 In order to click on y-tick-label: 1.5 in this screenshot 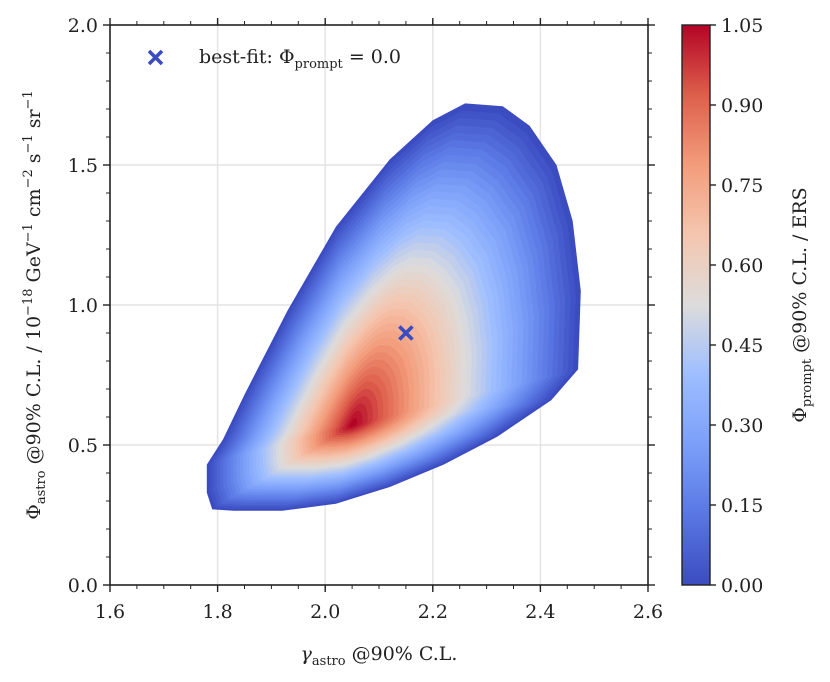, I will do `click(83, 166)`.